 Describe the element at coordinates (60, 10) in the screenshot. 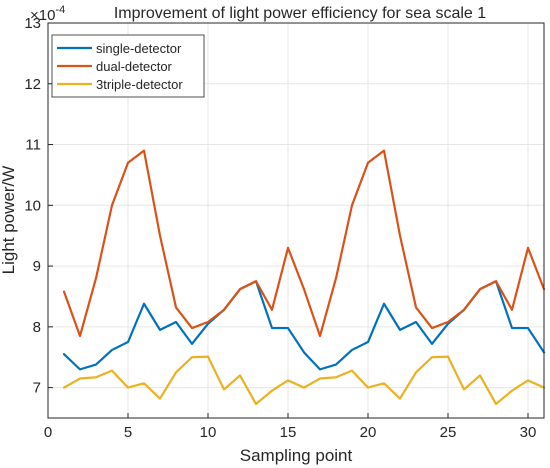

I see `y-multiplier-exponent: -4` at that location.